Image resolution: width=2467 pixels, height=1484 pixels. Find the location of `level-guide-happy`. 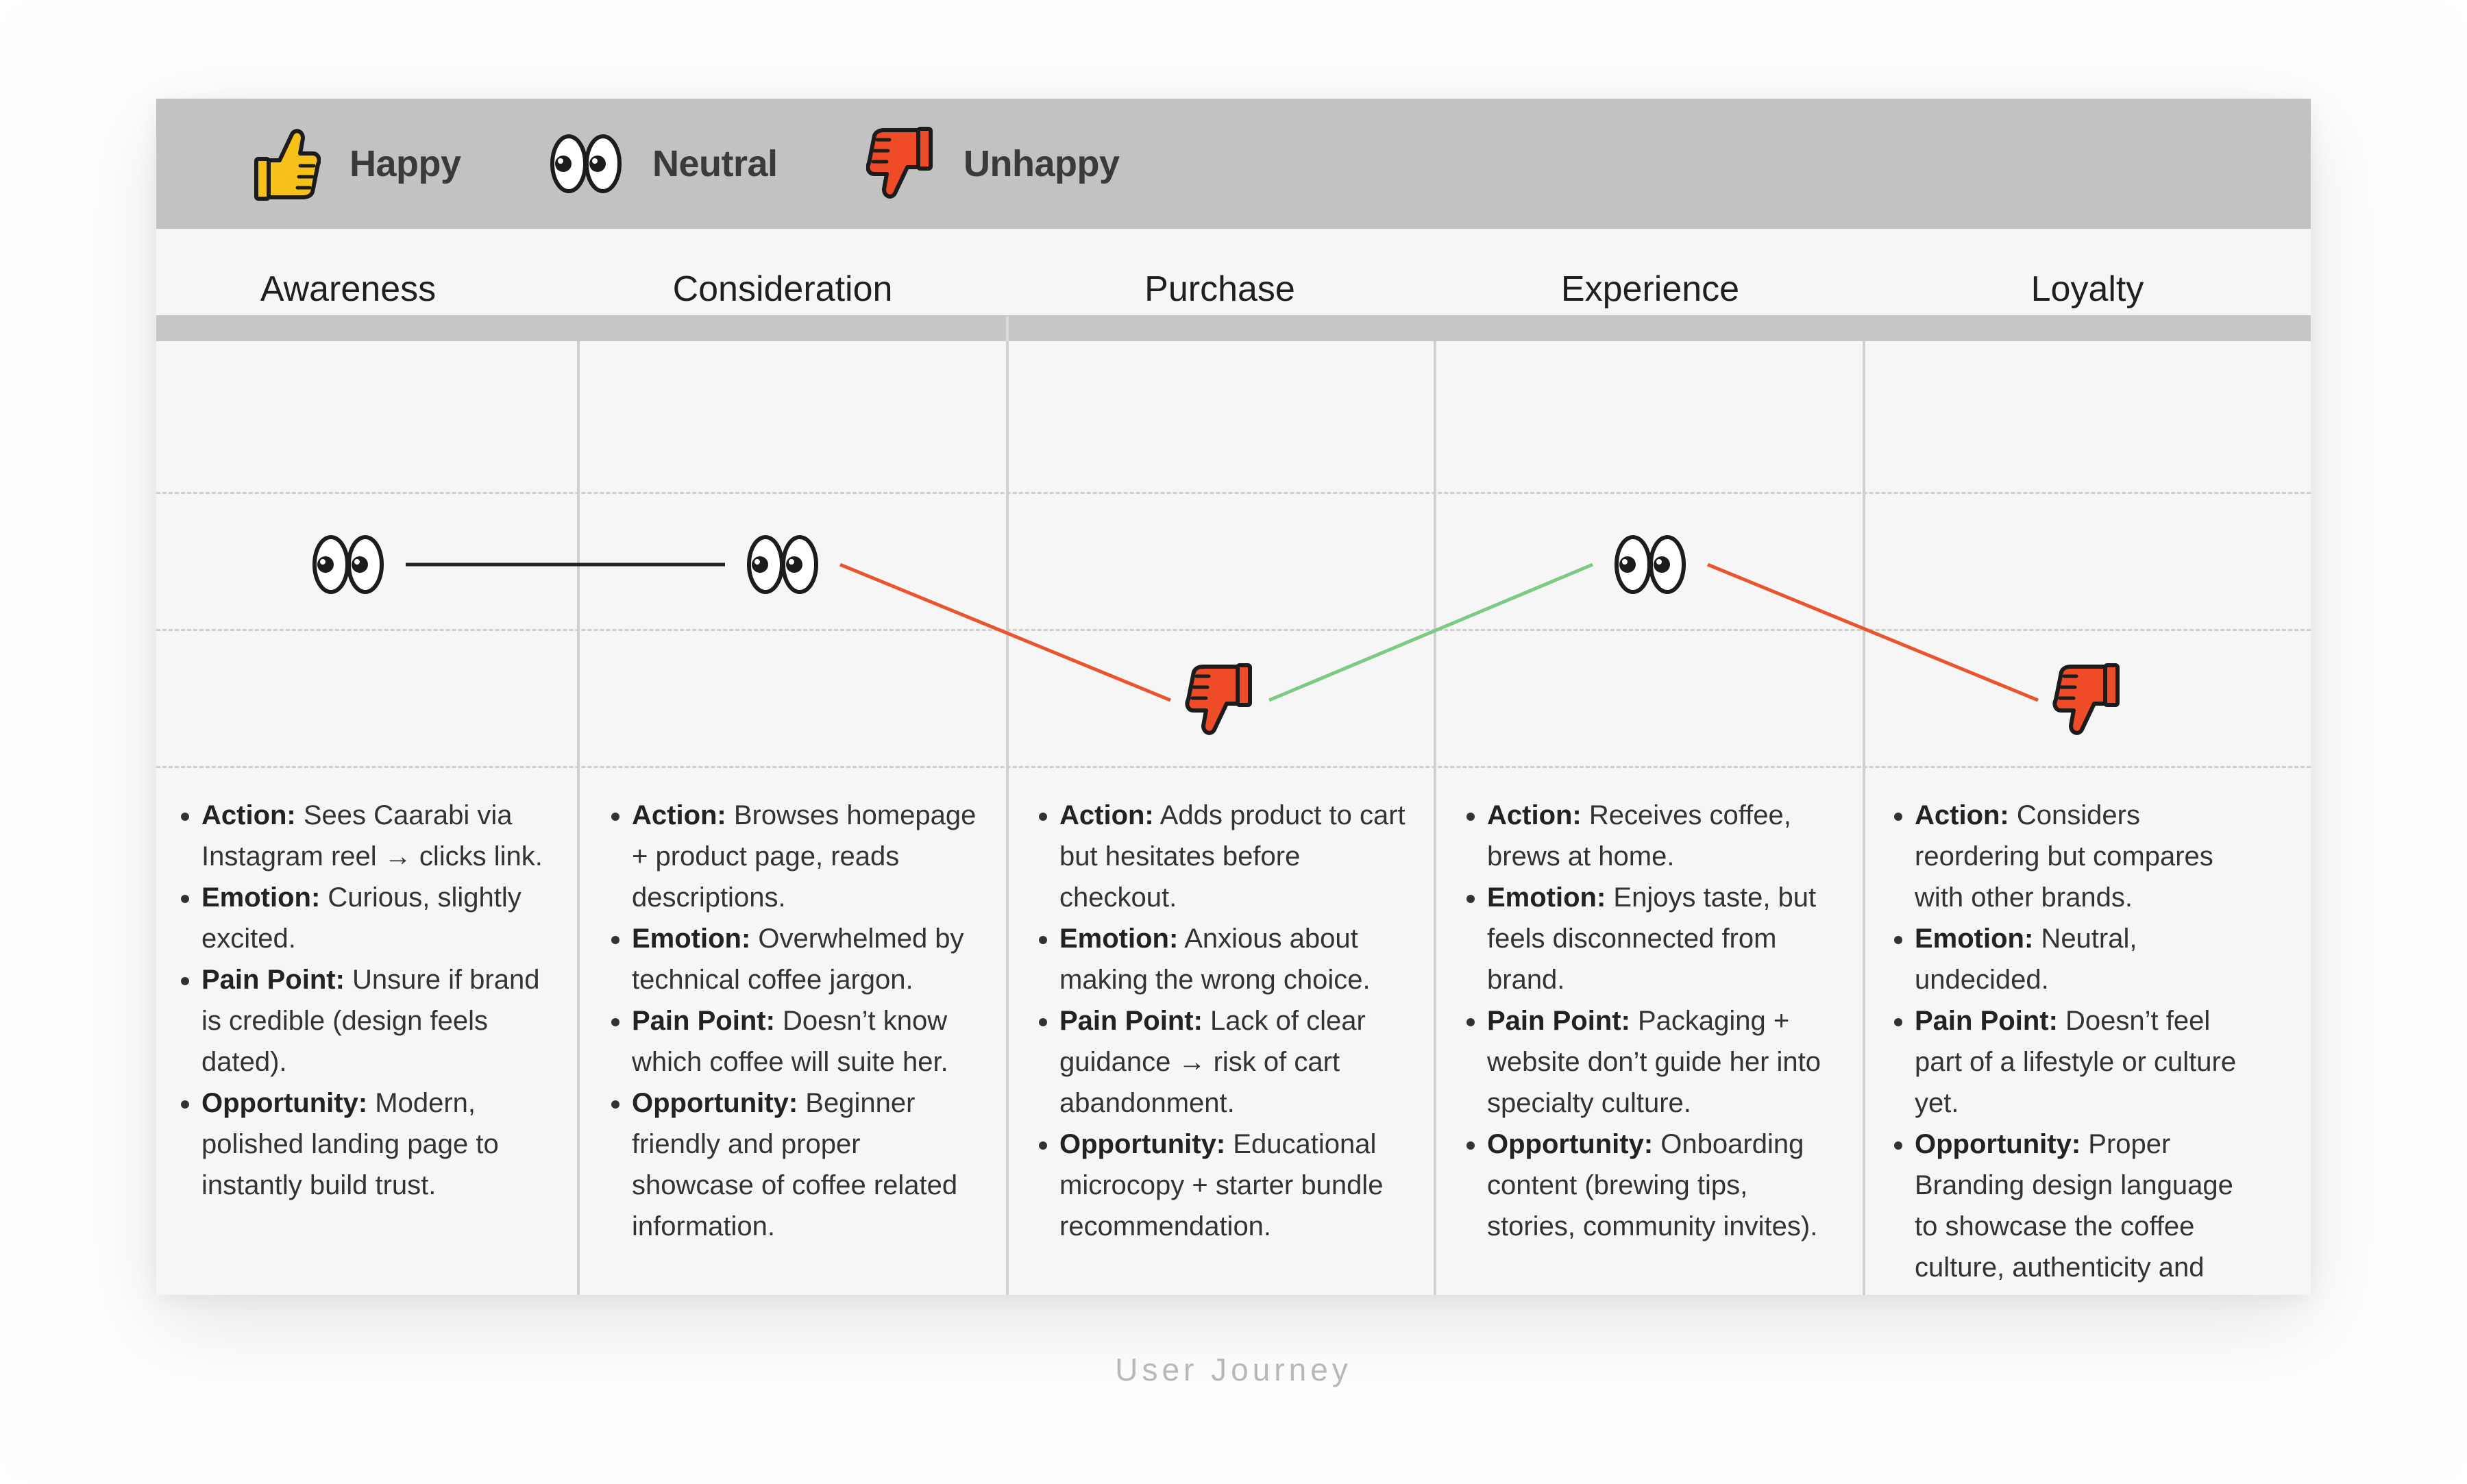

level-guide-happy is located at coordinates (1233, 493).